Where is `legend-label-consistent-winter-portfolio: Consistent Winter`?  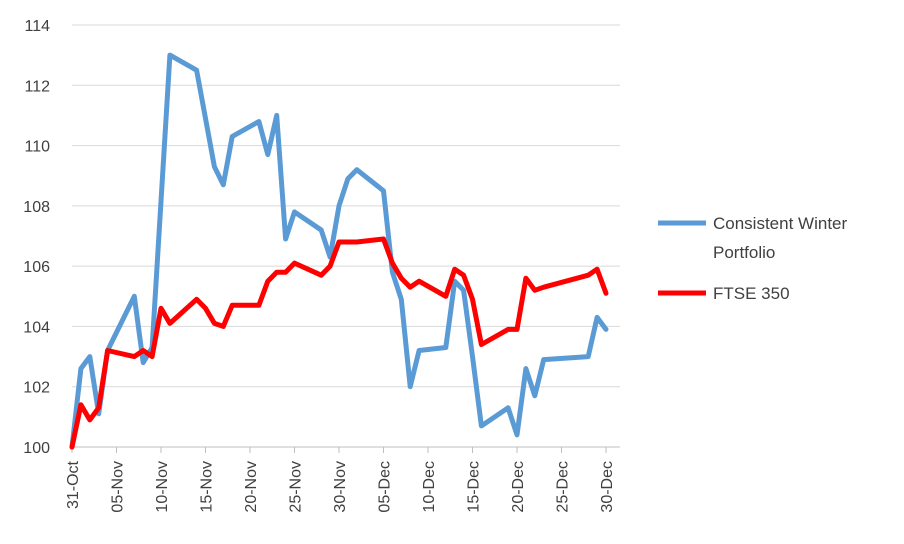
legend-label-consistent-winter-portfolio: Consistent Winter is located at coordinates (780, 223).